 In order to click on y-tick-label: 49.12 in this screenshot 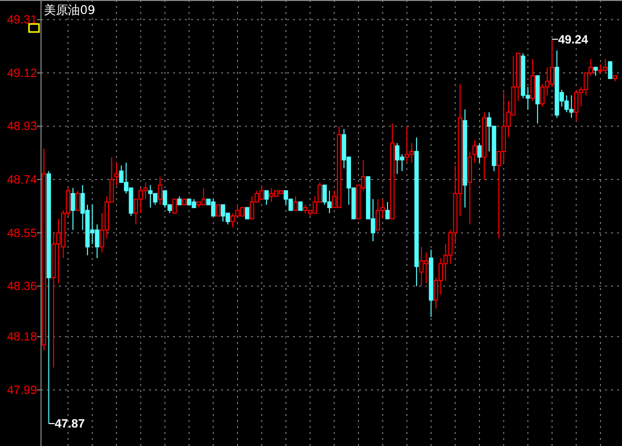, I will do `click(22, 73)`.